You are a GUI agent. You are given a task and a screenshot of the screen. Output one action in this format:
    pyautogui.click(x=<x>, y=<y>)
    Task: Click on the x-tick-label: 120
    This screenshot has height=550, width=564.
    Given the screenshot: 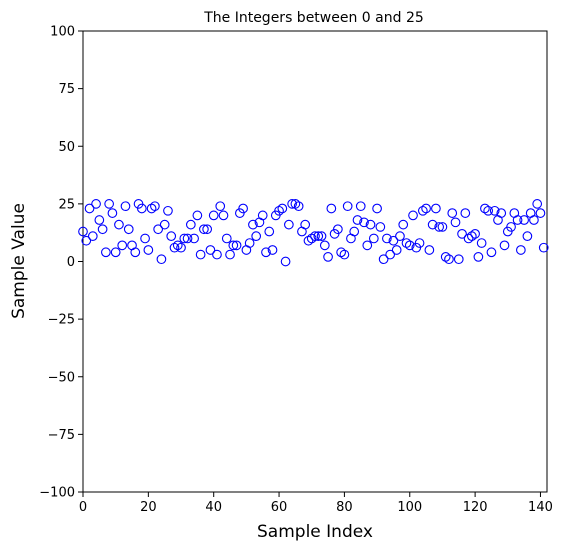 What is the action you would take?
    pyautogui.click(x=475, y=507)
    